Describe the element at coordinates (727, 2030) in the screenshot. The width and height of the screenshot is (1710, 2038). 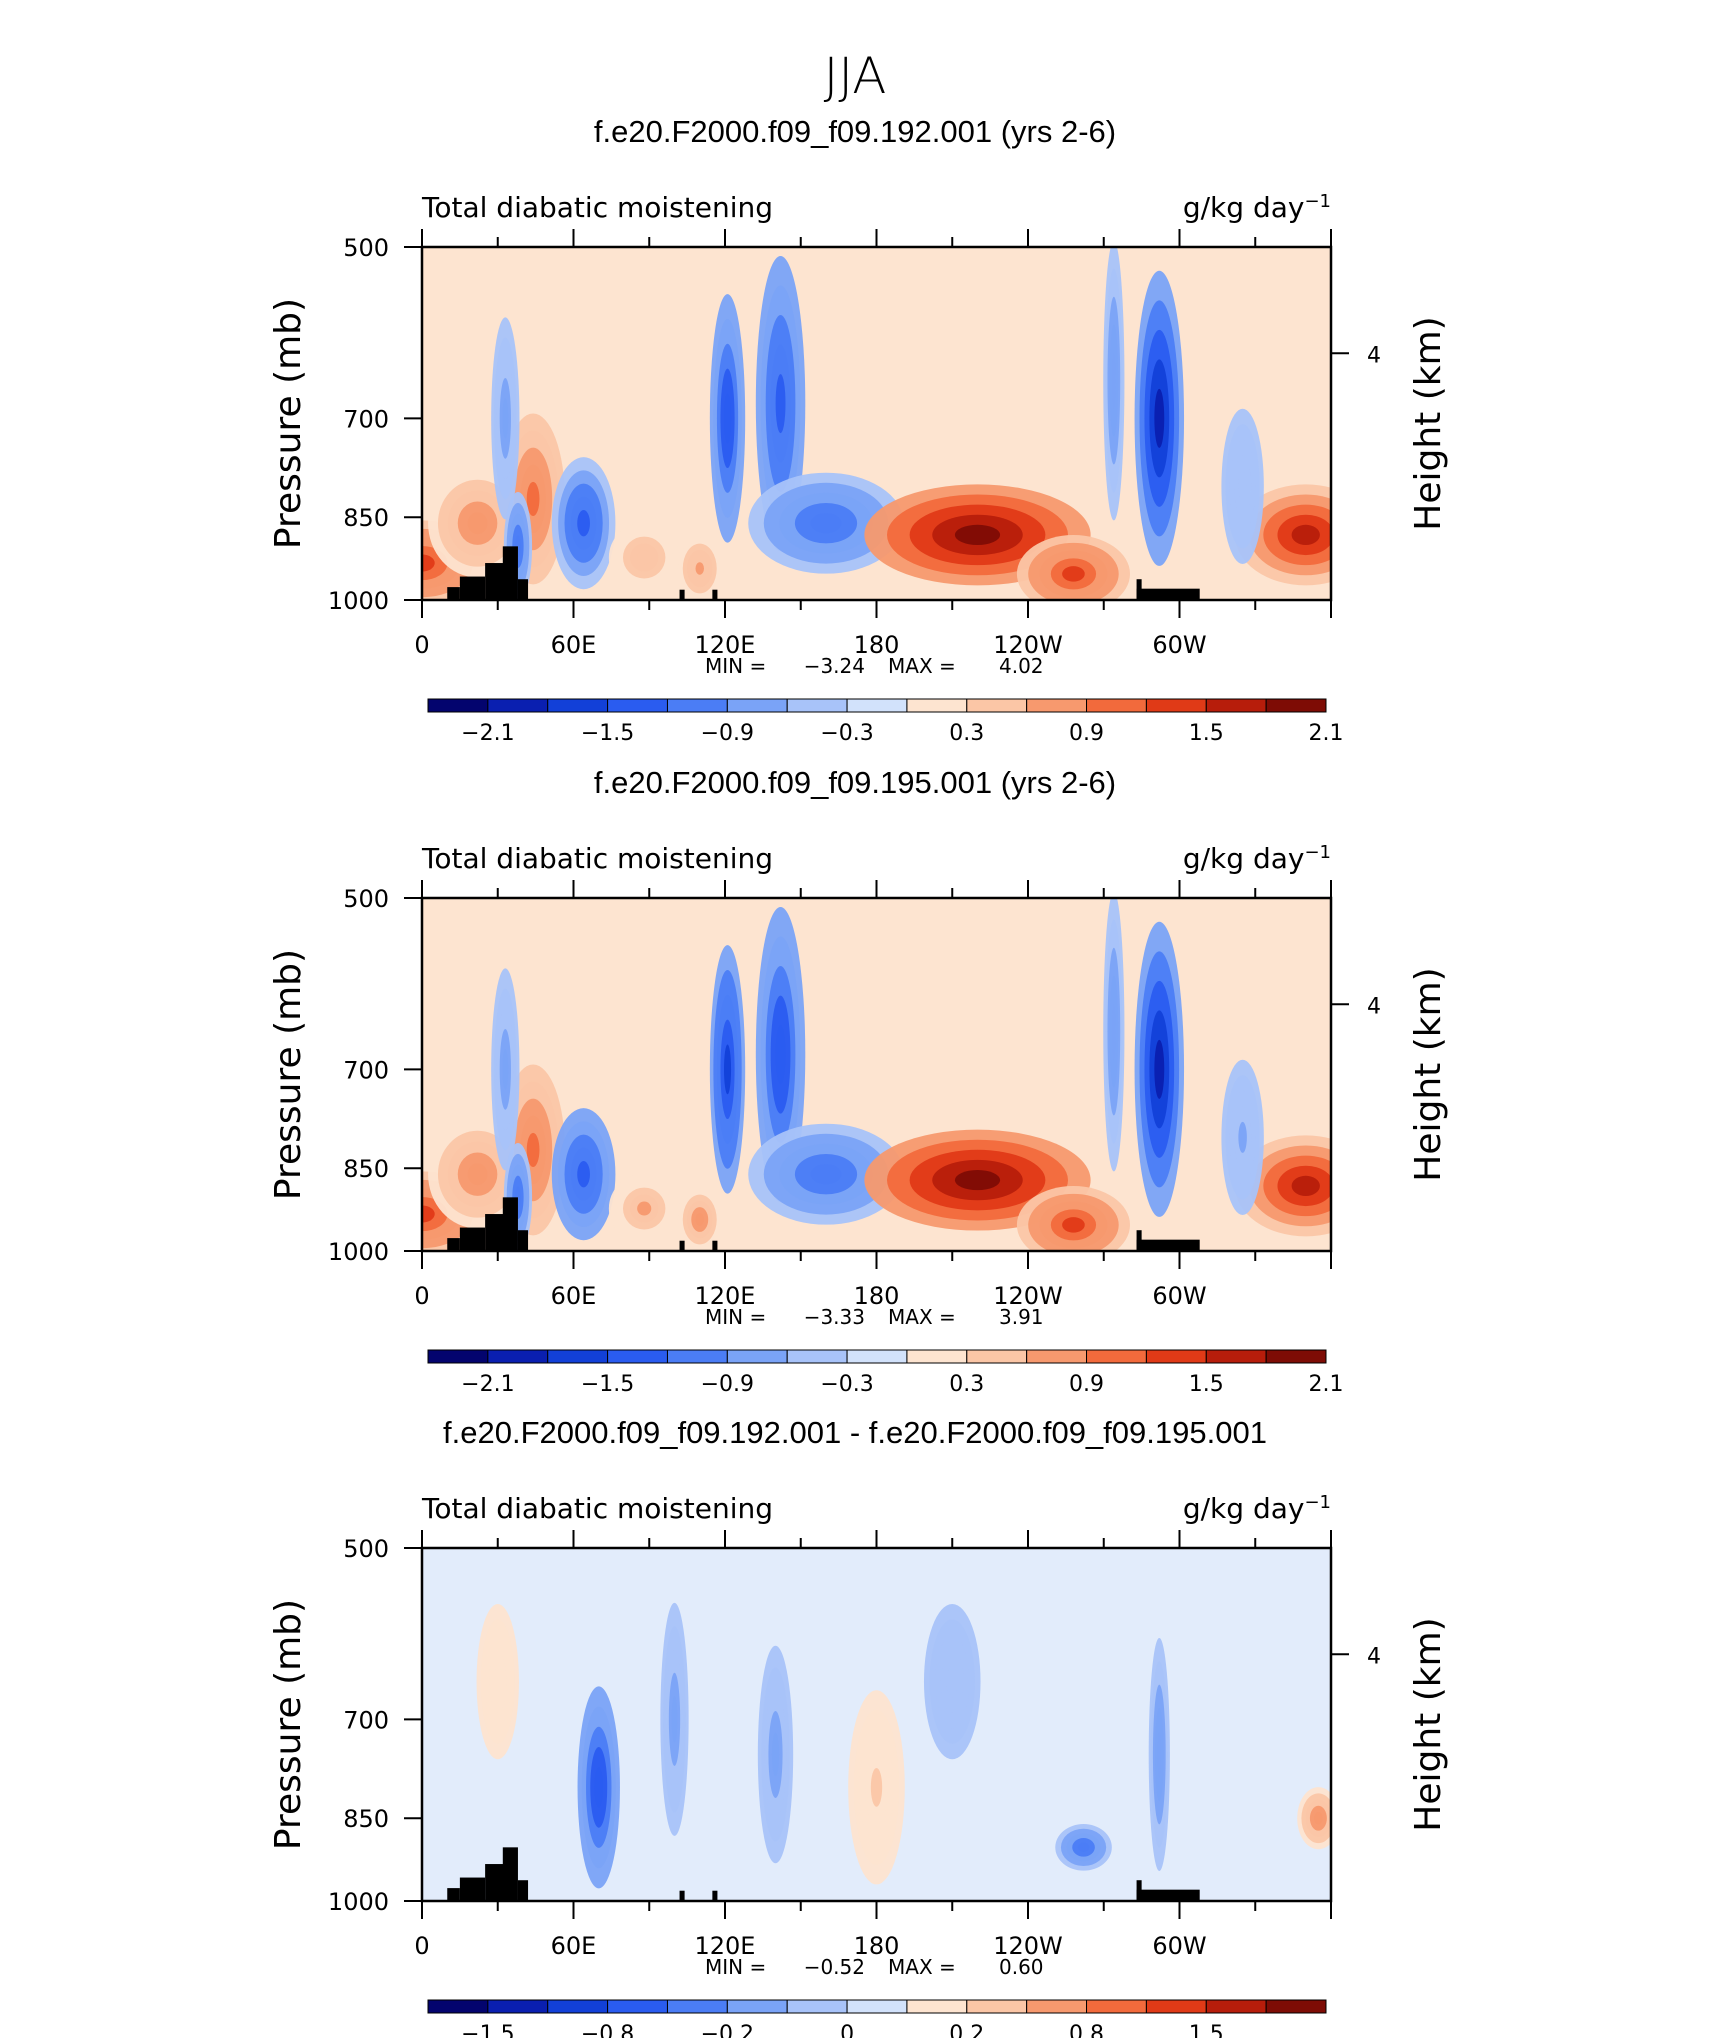
I see `colorbar-label: −0.2` at that location.